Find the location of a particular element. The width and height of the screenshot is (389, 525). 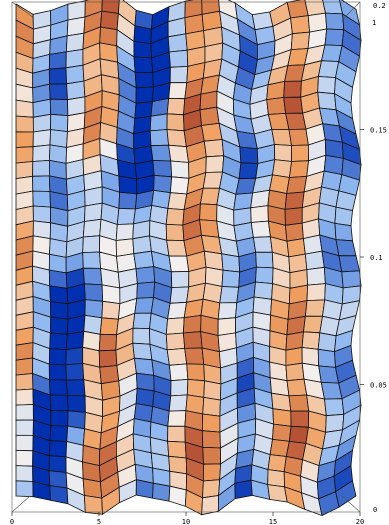

y-axis: 0.05 0.1 0.15 is located at coordinates (373, 258).